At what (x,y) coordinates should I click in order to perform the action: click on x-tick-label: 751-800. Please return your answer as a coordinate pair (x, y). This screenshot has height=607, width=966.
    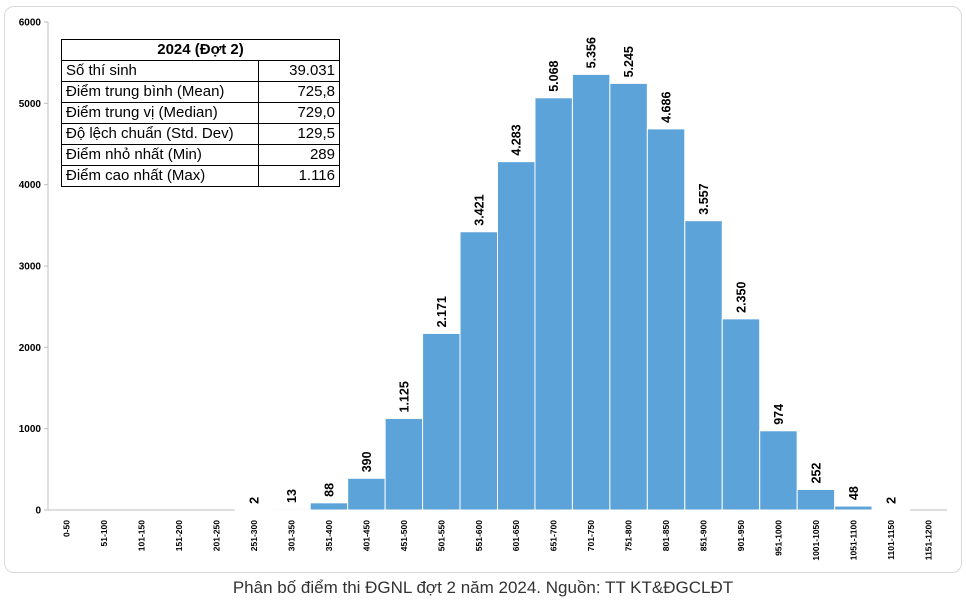
    Looking at the image, I should click on (629, 535).